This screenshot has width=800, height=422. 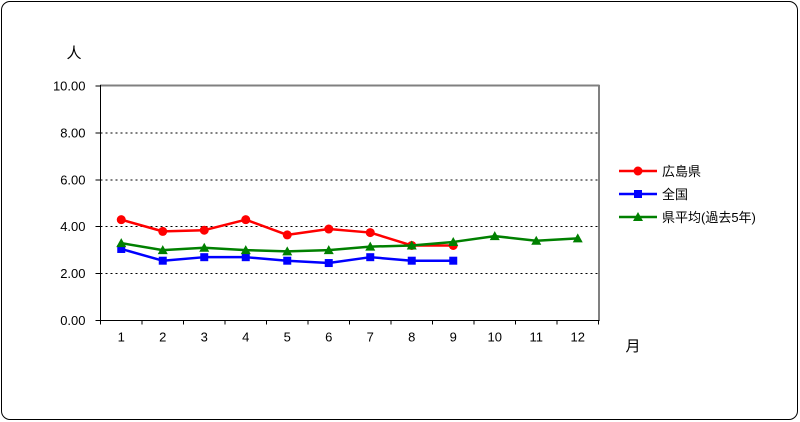 What do you see at coordinates (578, 337) in the screenshot?
I see `x-tick-label: 12` at bounding box center [578, 337].